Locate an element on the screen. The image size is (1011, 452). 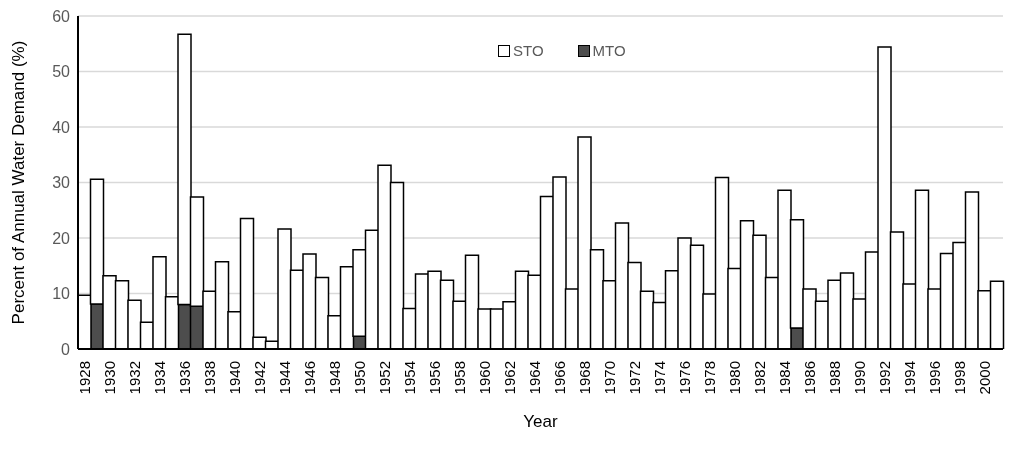
x-tick-label: 1930 is located at coordinates (109, 378).